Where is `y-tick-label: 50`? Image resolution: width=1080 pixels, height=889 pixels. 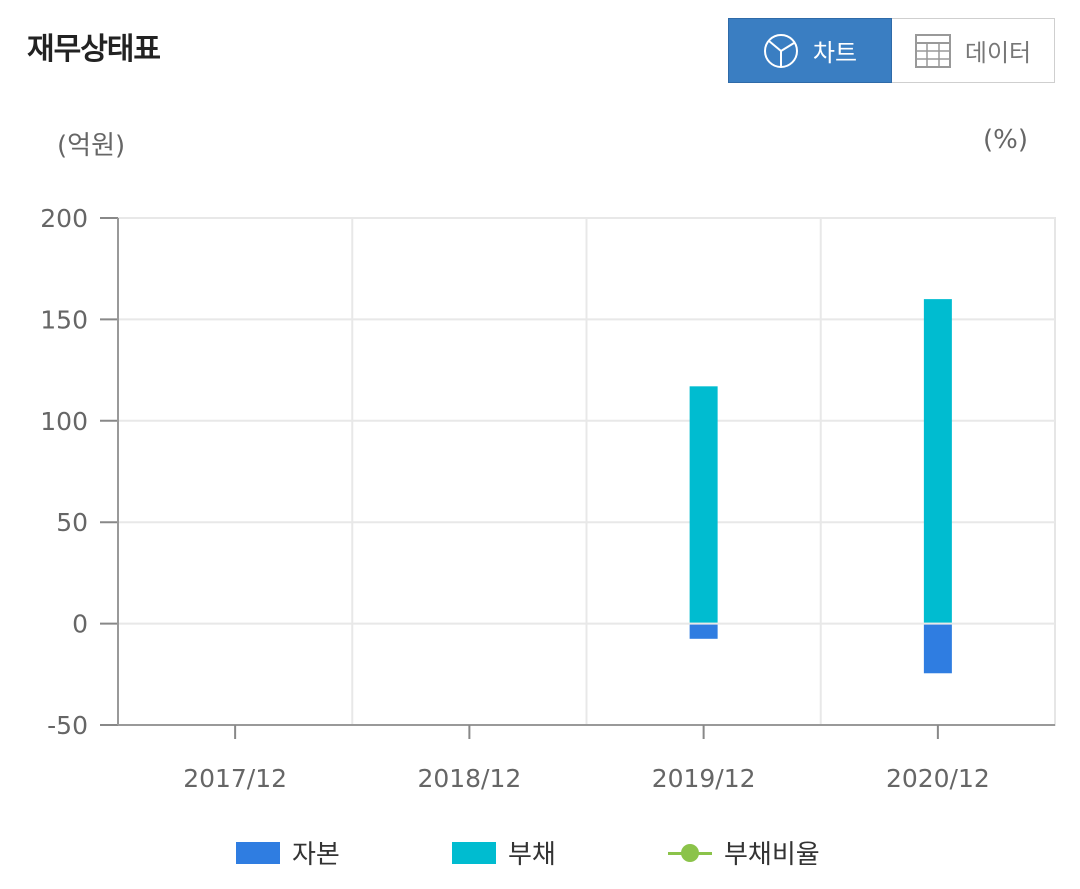 y-tick-label: 50 is located at coordinates (72, 522).